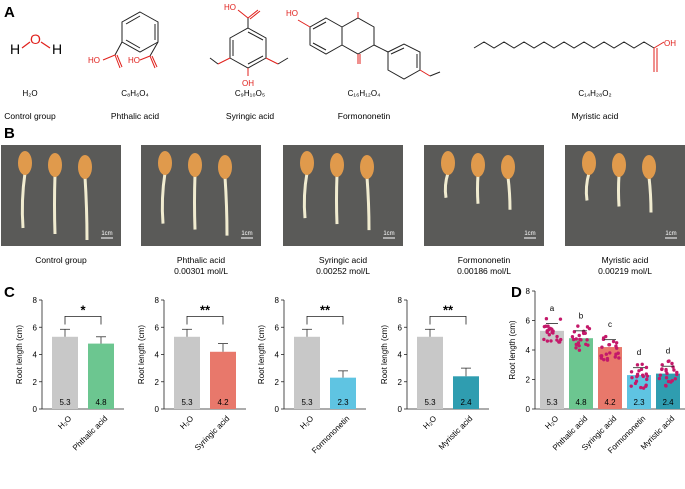  I want to click on atom-oxygen: O, so click(35, 39).